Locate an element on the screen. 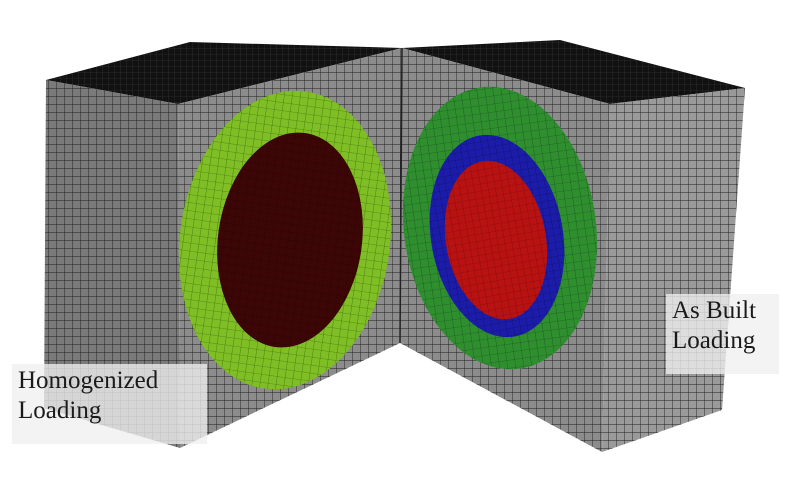  left-block-side-face is located at coordinates (112, 264).